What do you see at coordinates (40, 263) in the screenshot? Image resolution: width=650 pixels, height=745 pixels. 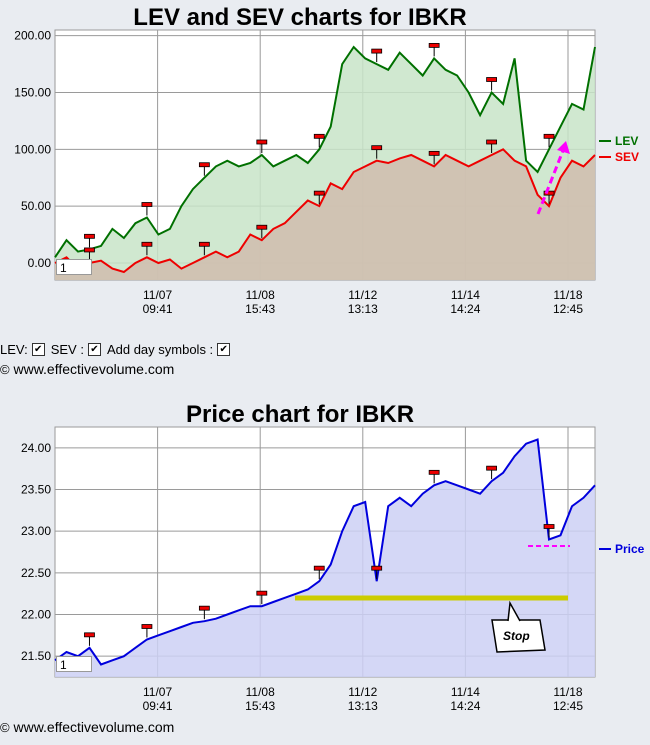 I see `y-tick-label: 0.00` at bounding box center [40, 263].